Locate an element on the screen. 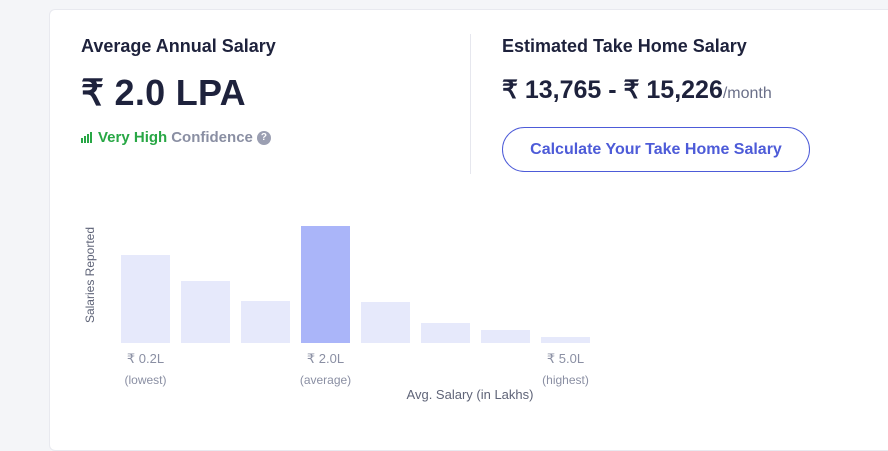 Image resolution: width=888 pixels, height=451 pixels. help-icon: ? is located at coordinates (263, 137).